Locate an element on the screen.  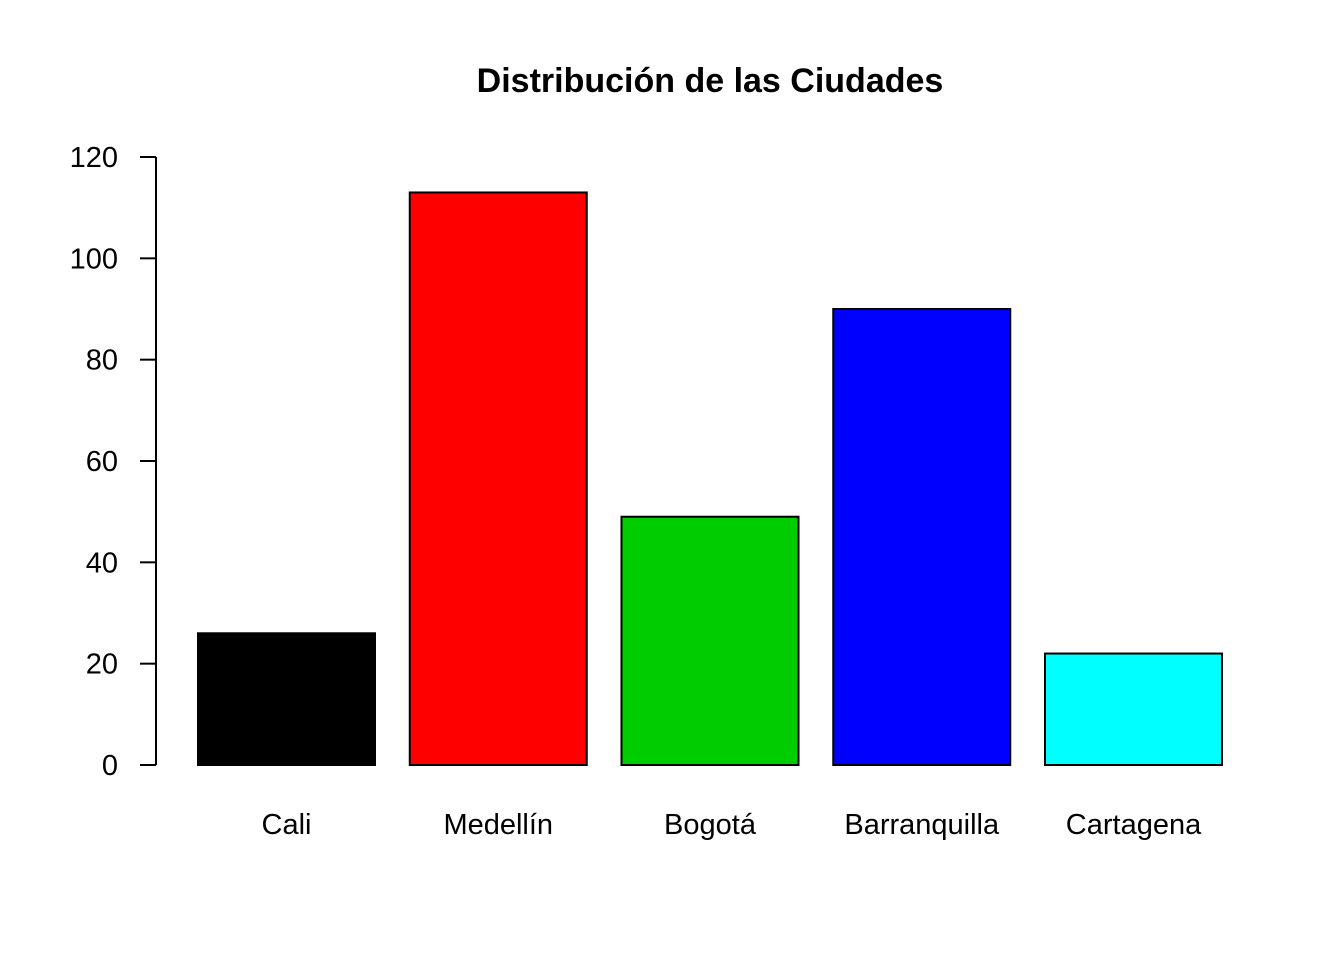
y-tick-label: 60 is located at coordinates (102, 462).